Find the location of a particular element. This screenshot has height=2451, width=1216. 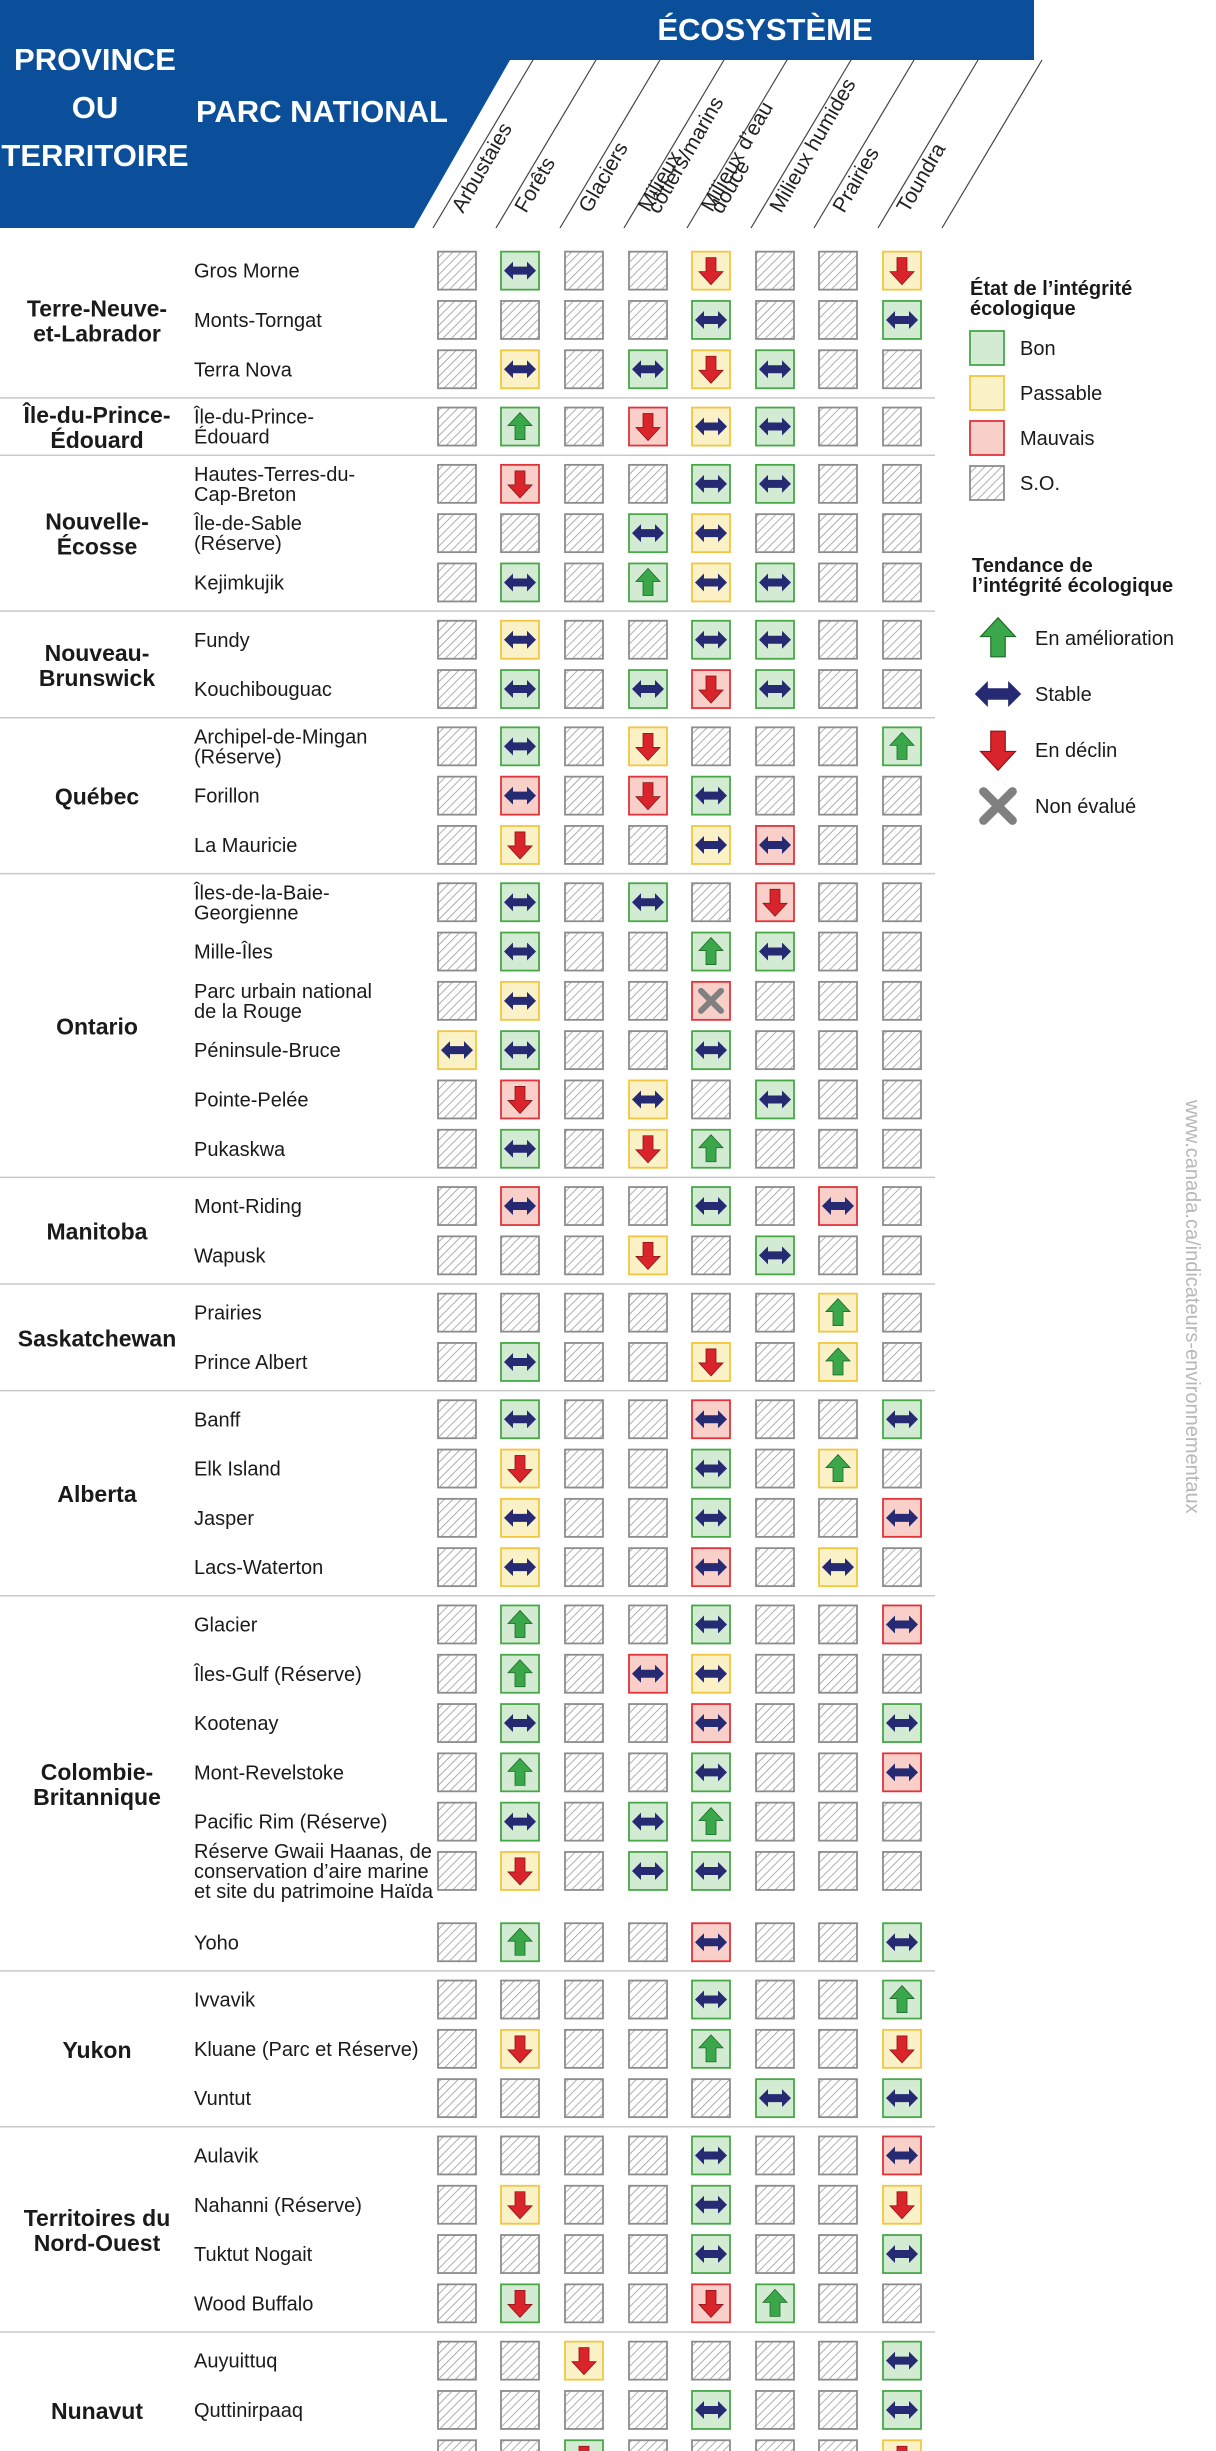

legend-trend-title: Tendance de is located at coordinates (1032, 566).